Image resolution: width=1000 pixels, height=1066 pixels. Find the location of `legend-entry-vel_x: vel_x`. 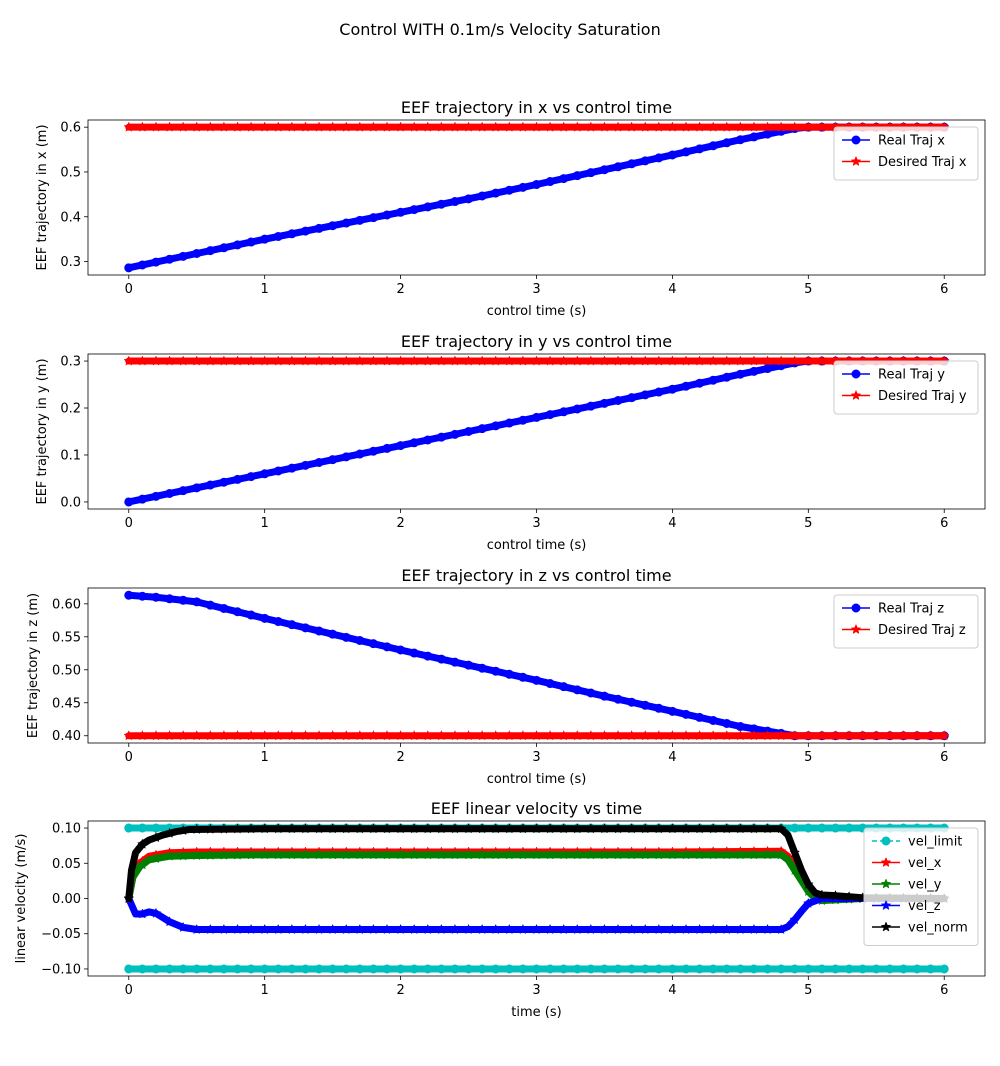

legend-entry-vel_x: vel_x is located at coordinates (907, 863).